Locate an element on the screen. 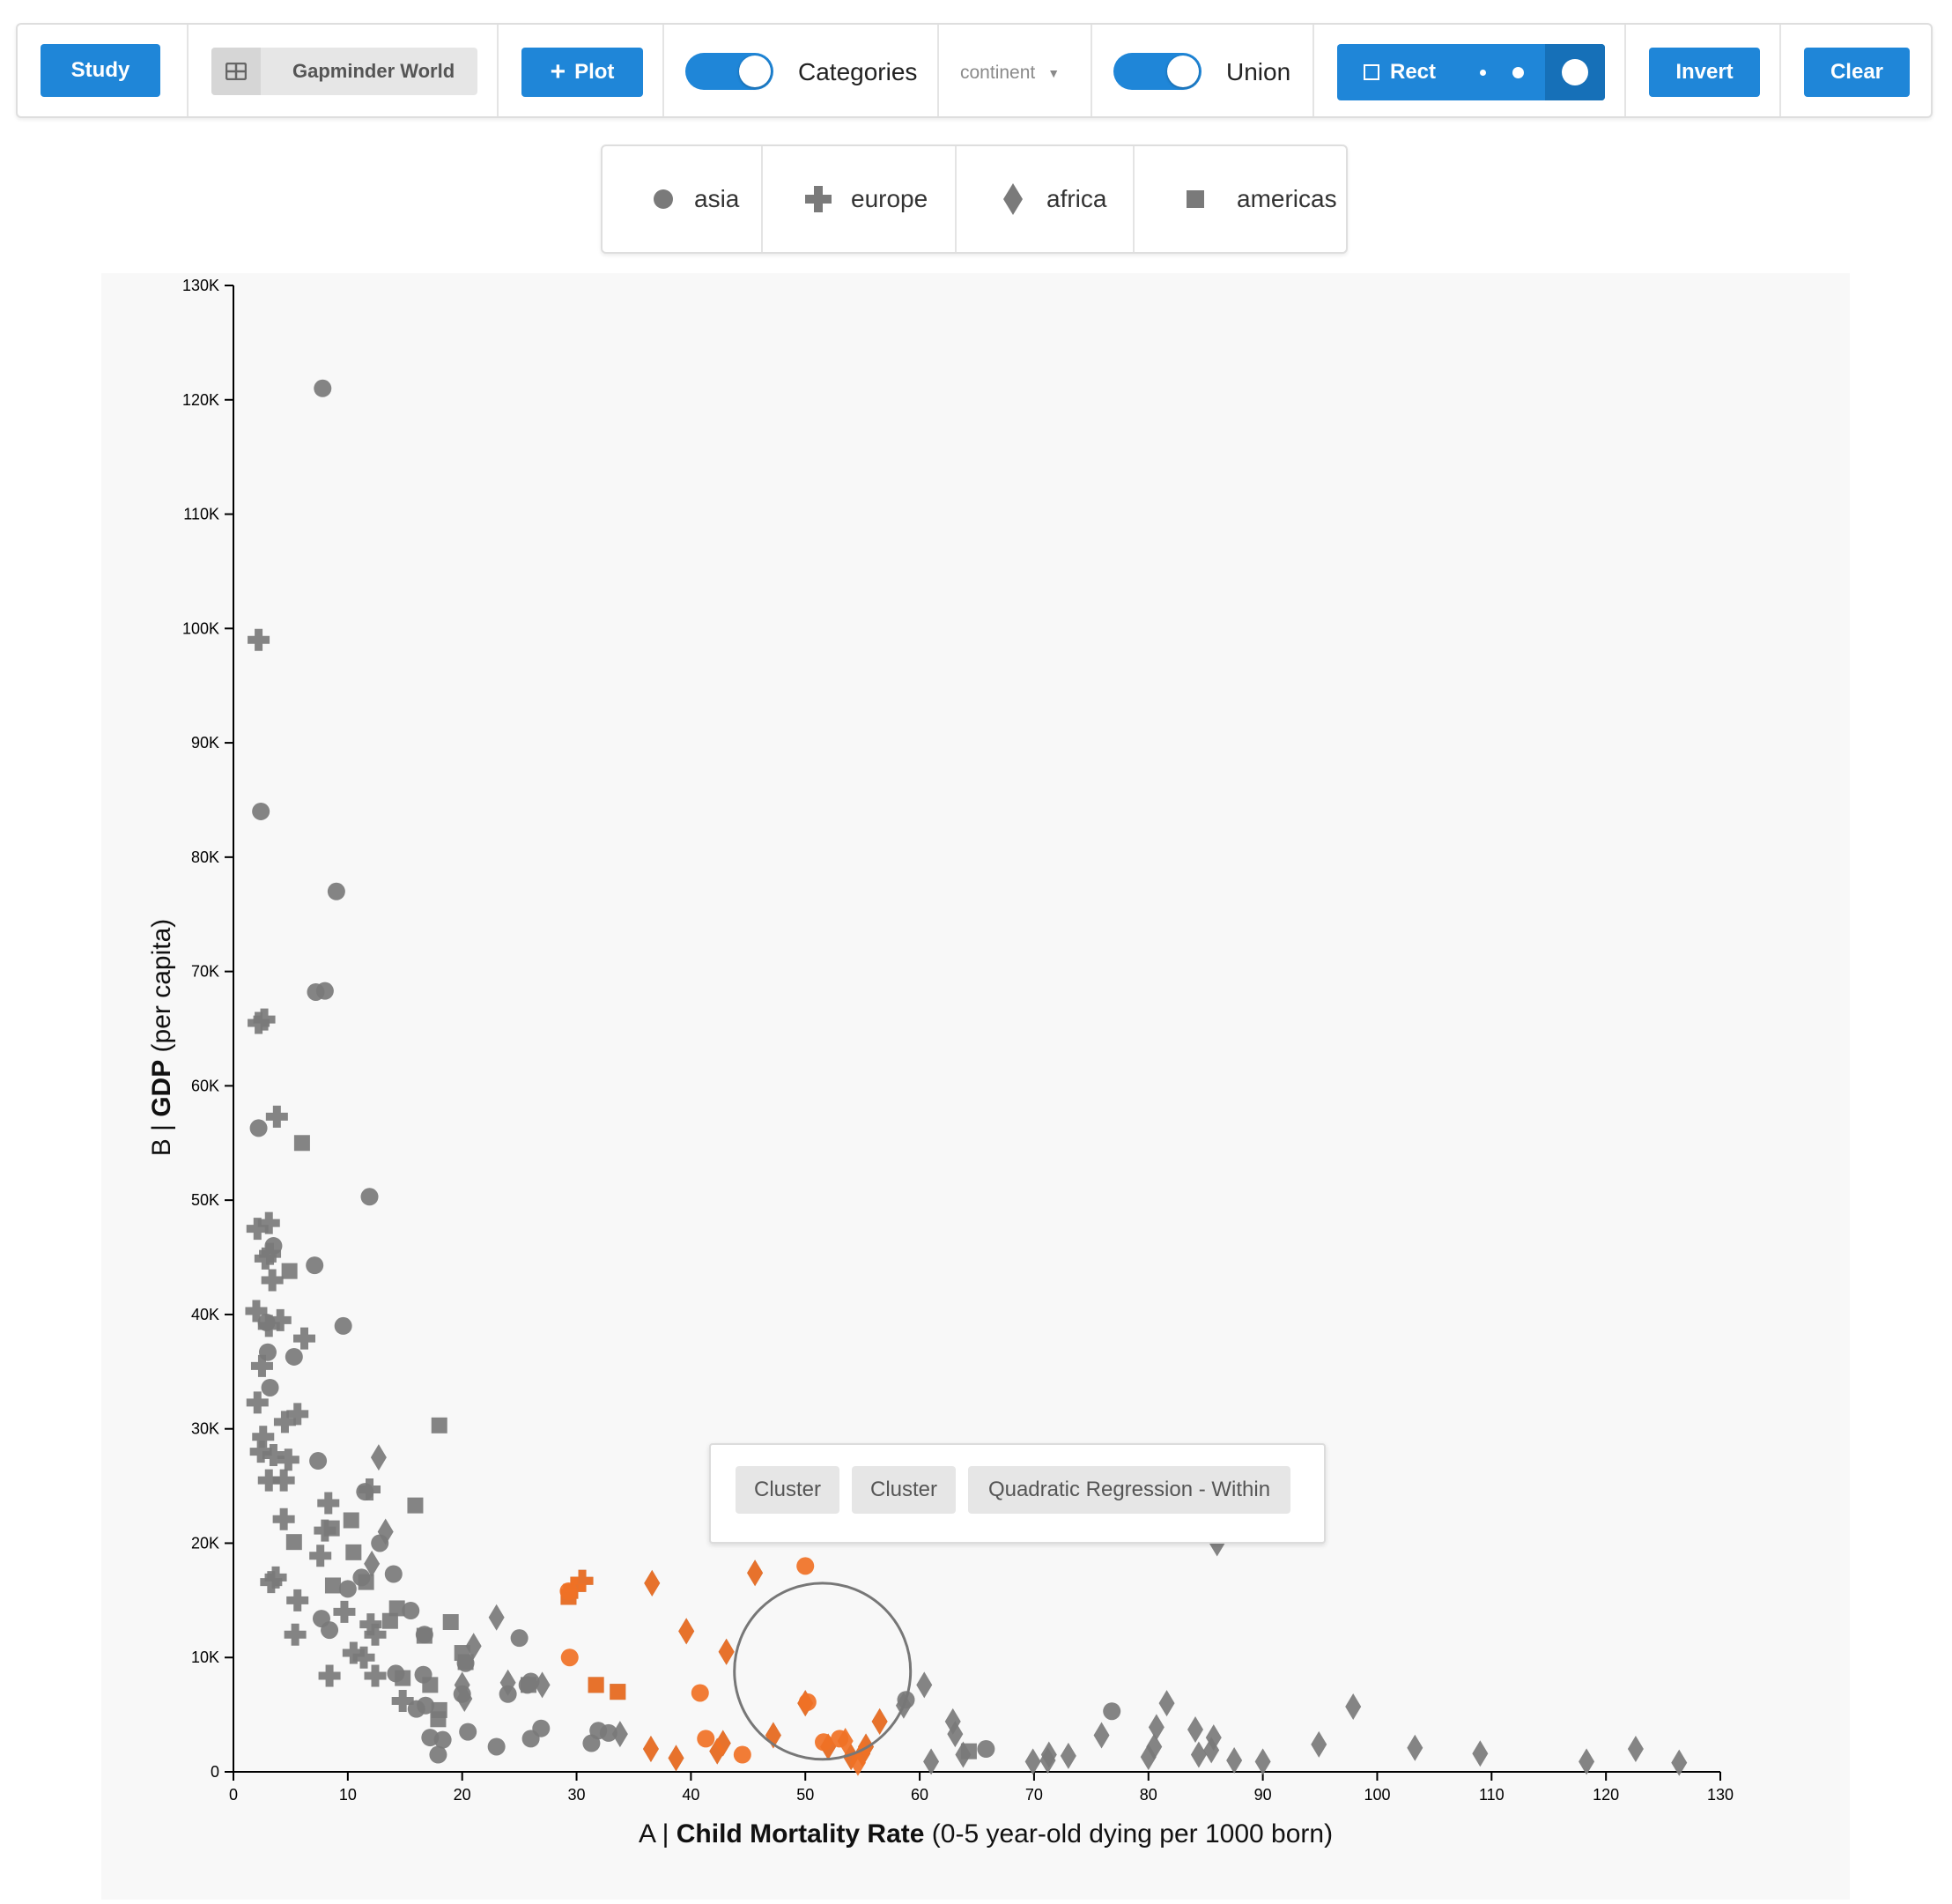 The image size is (1952, 1904). clear-button-label: Clear is located at coordinates (1857, 72).